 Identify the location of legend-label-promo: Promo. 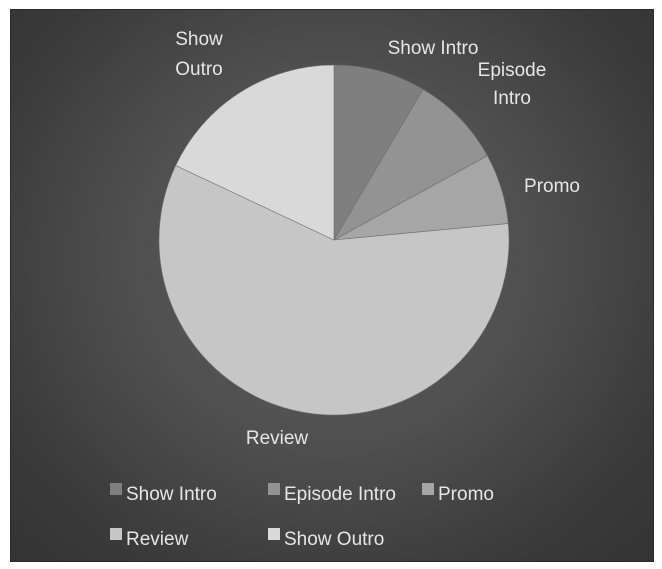
(466, 494).